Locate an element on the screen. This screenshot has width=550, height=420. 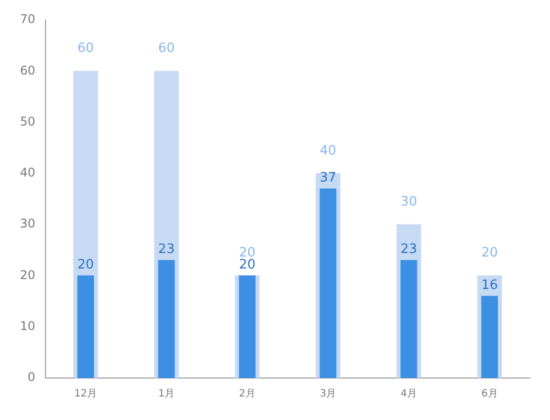
y-tick-label: 30 is located at coordinates (28, 223).